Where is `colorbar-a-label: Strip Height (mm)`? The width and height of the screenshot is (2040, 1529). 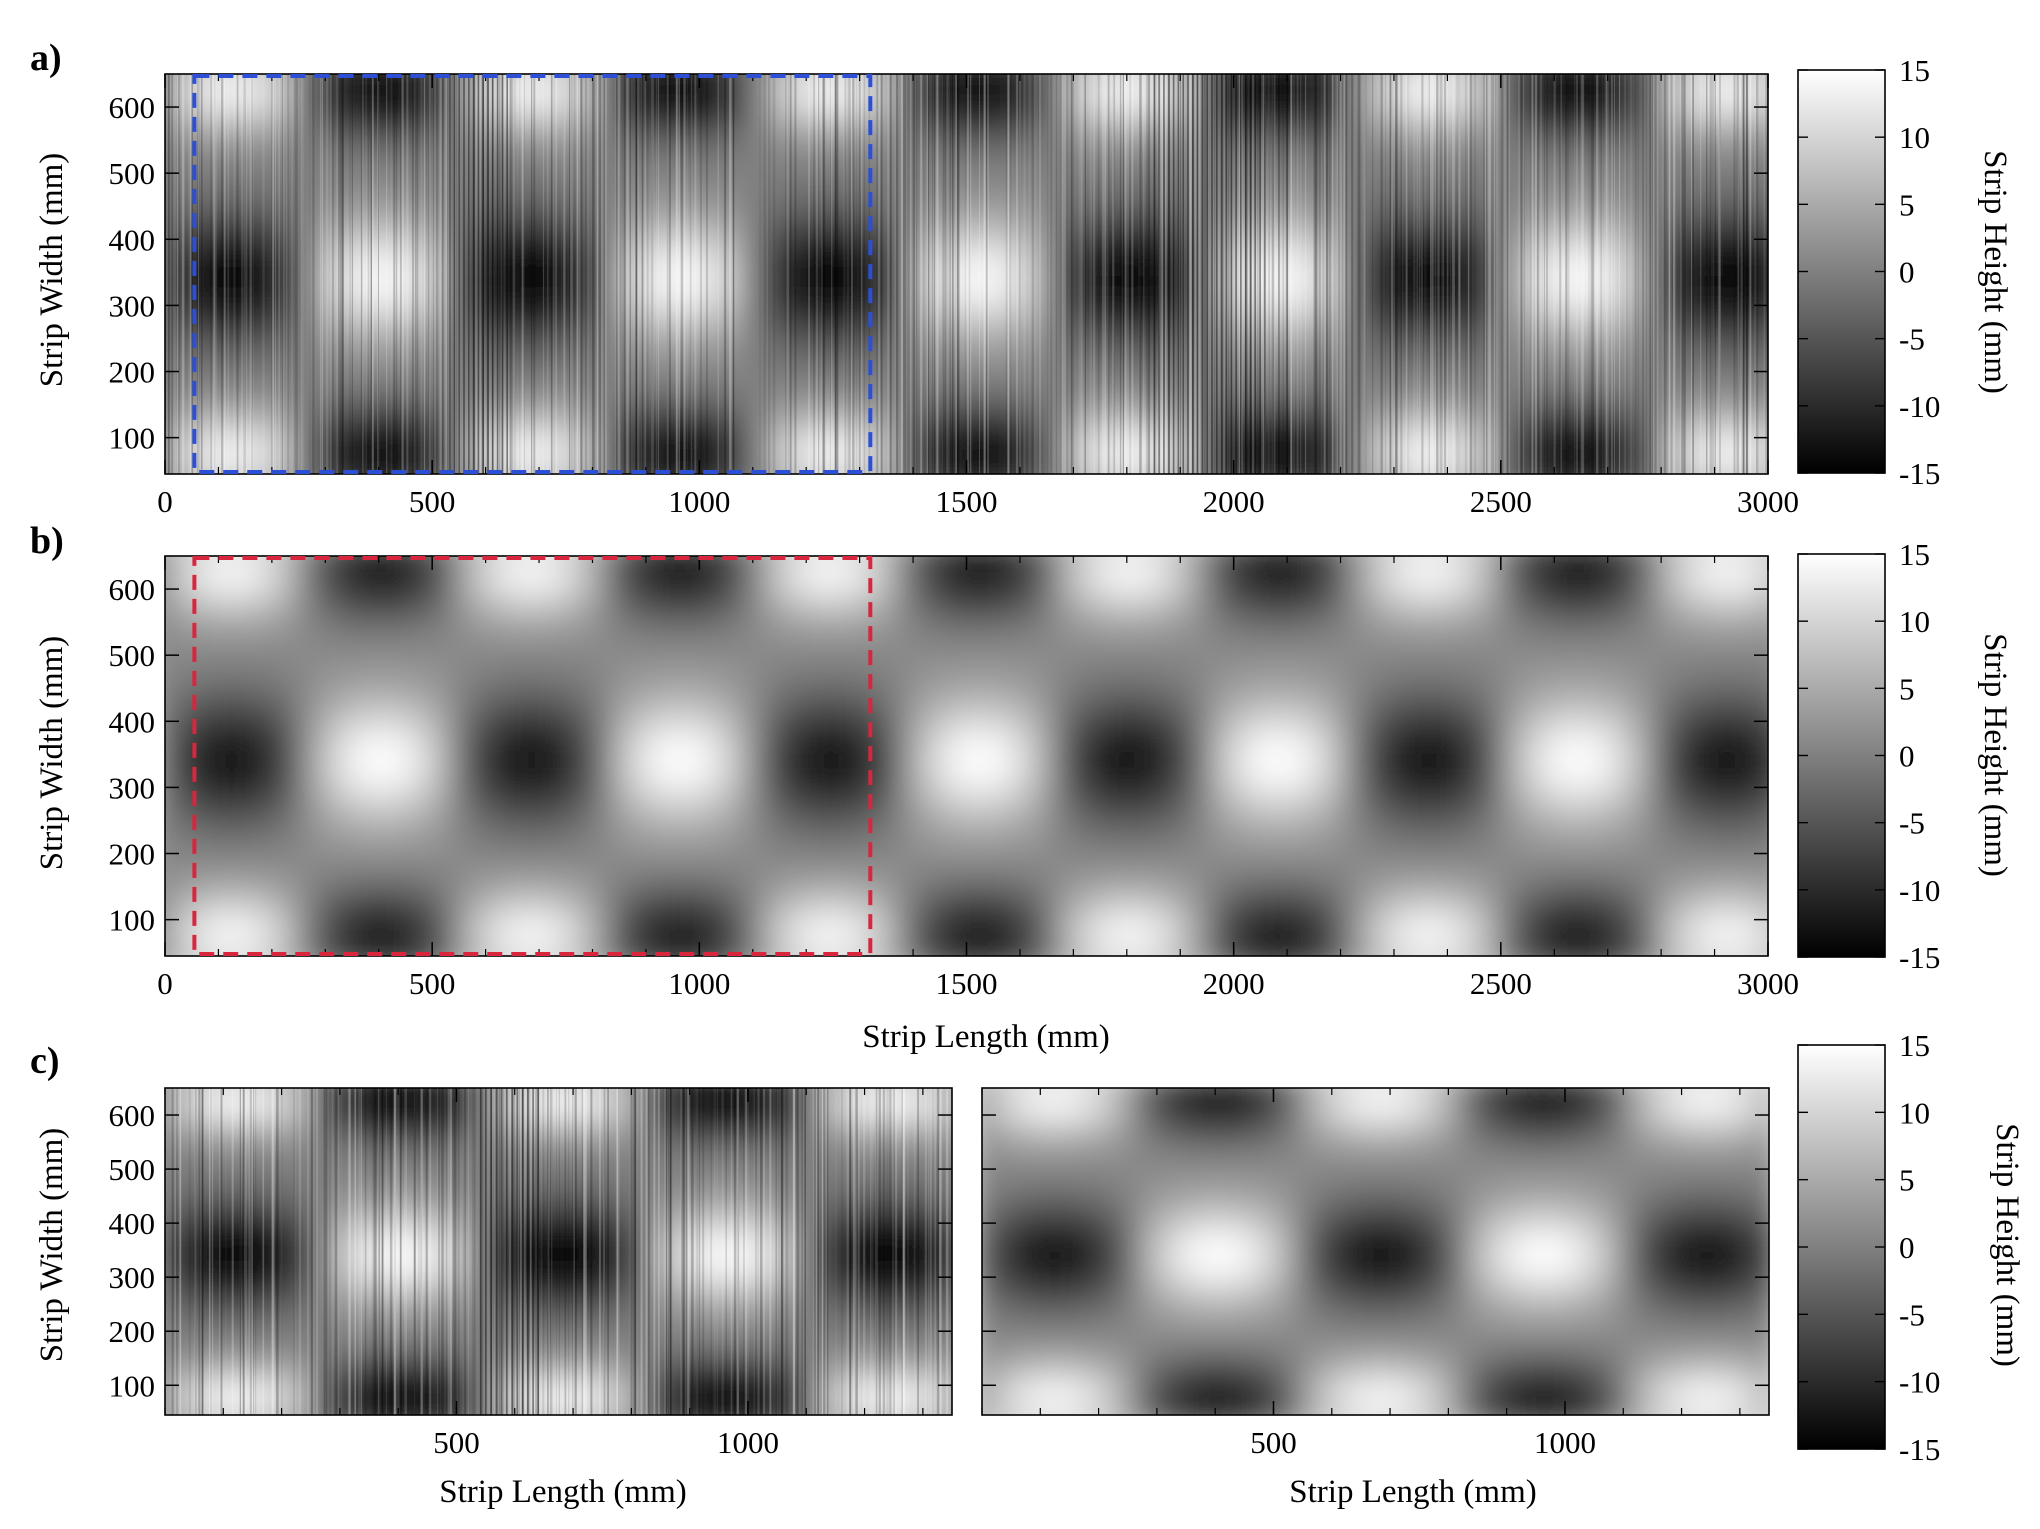 colorbar-a-label: Strip Height (mm) is located at coordinates (1995, 272).